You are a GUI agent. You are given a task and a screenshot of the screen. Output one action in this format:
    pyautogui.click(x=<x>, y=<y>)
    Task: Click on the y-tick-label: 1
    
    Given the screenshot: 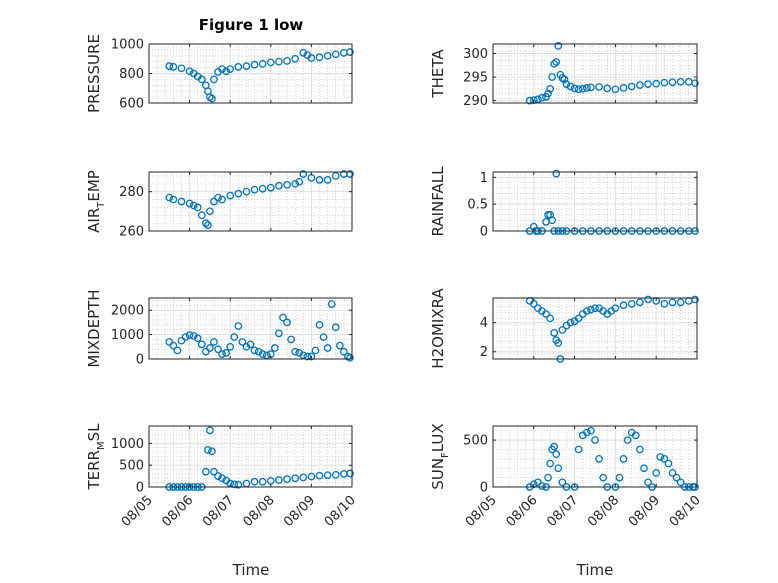 What is the action you would take?
    pyautogui.click(x=484, y=178)
    